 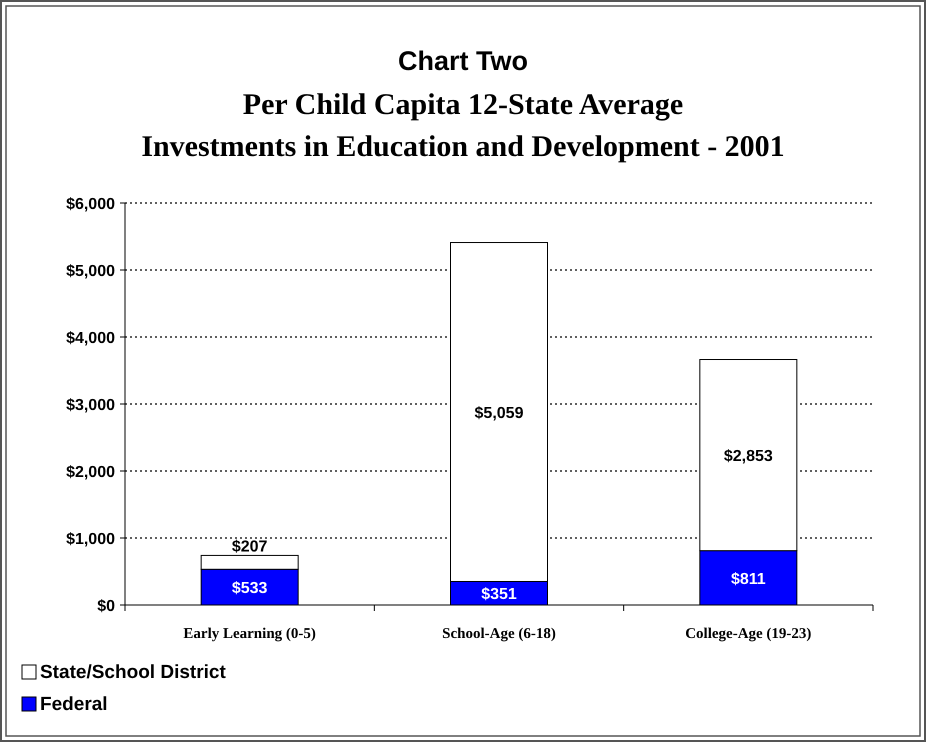 I want to click on x-tick-label: College-Age (19-23), so click(x=748, y=634).